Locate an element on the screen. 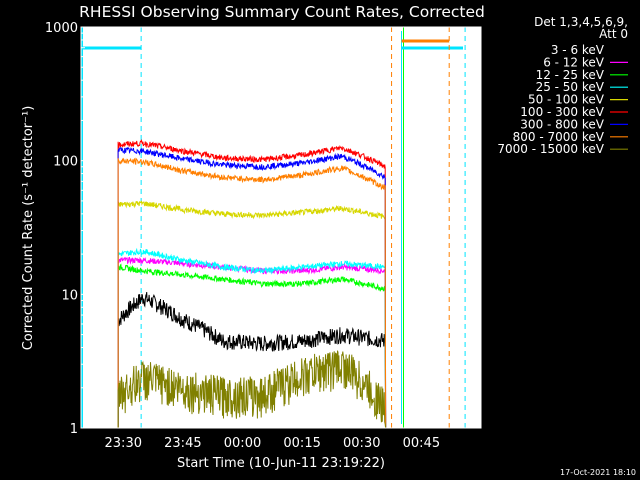  legend-header-line-1: Det 1,3,4,5,6,9, is located at coordinates (581, 22).